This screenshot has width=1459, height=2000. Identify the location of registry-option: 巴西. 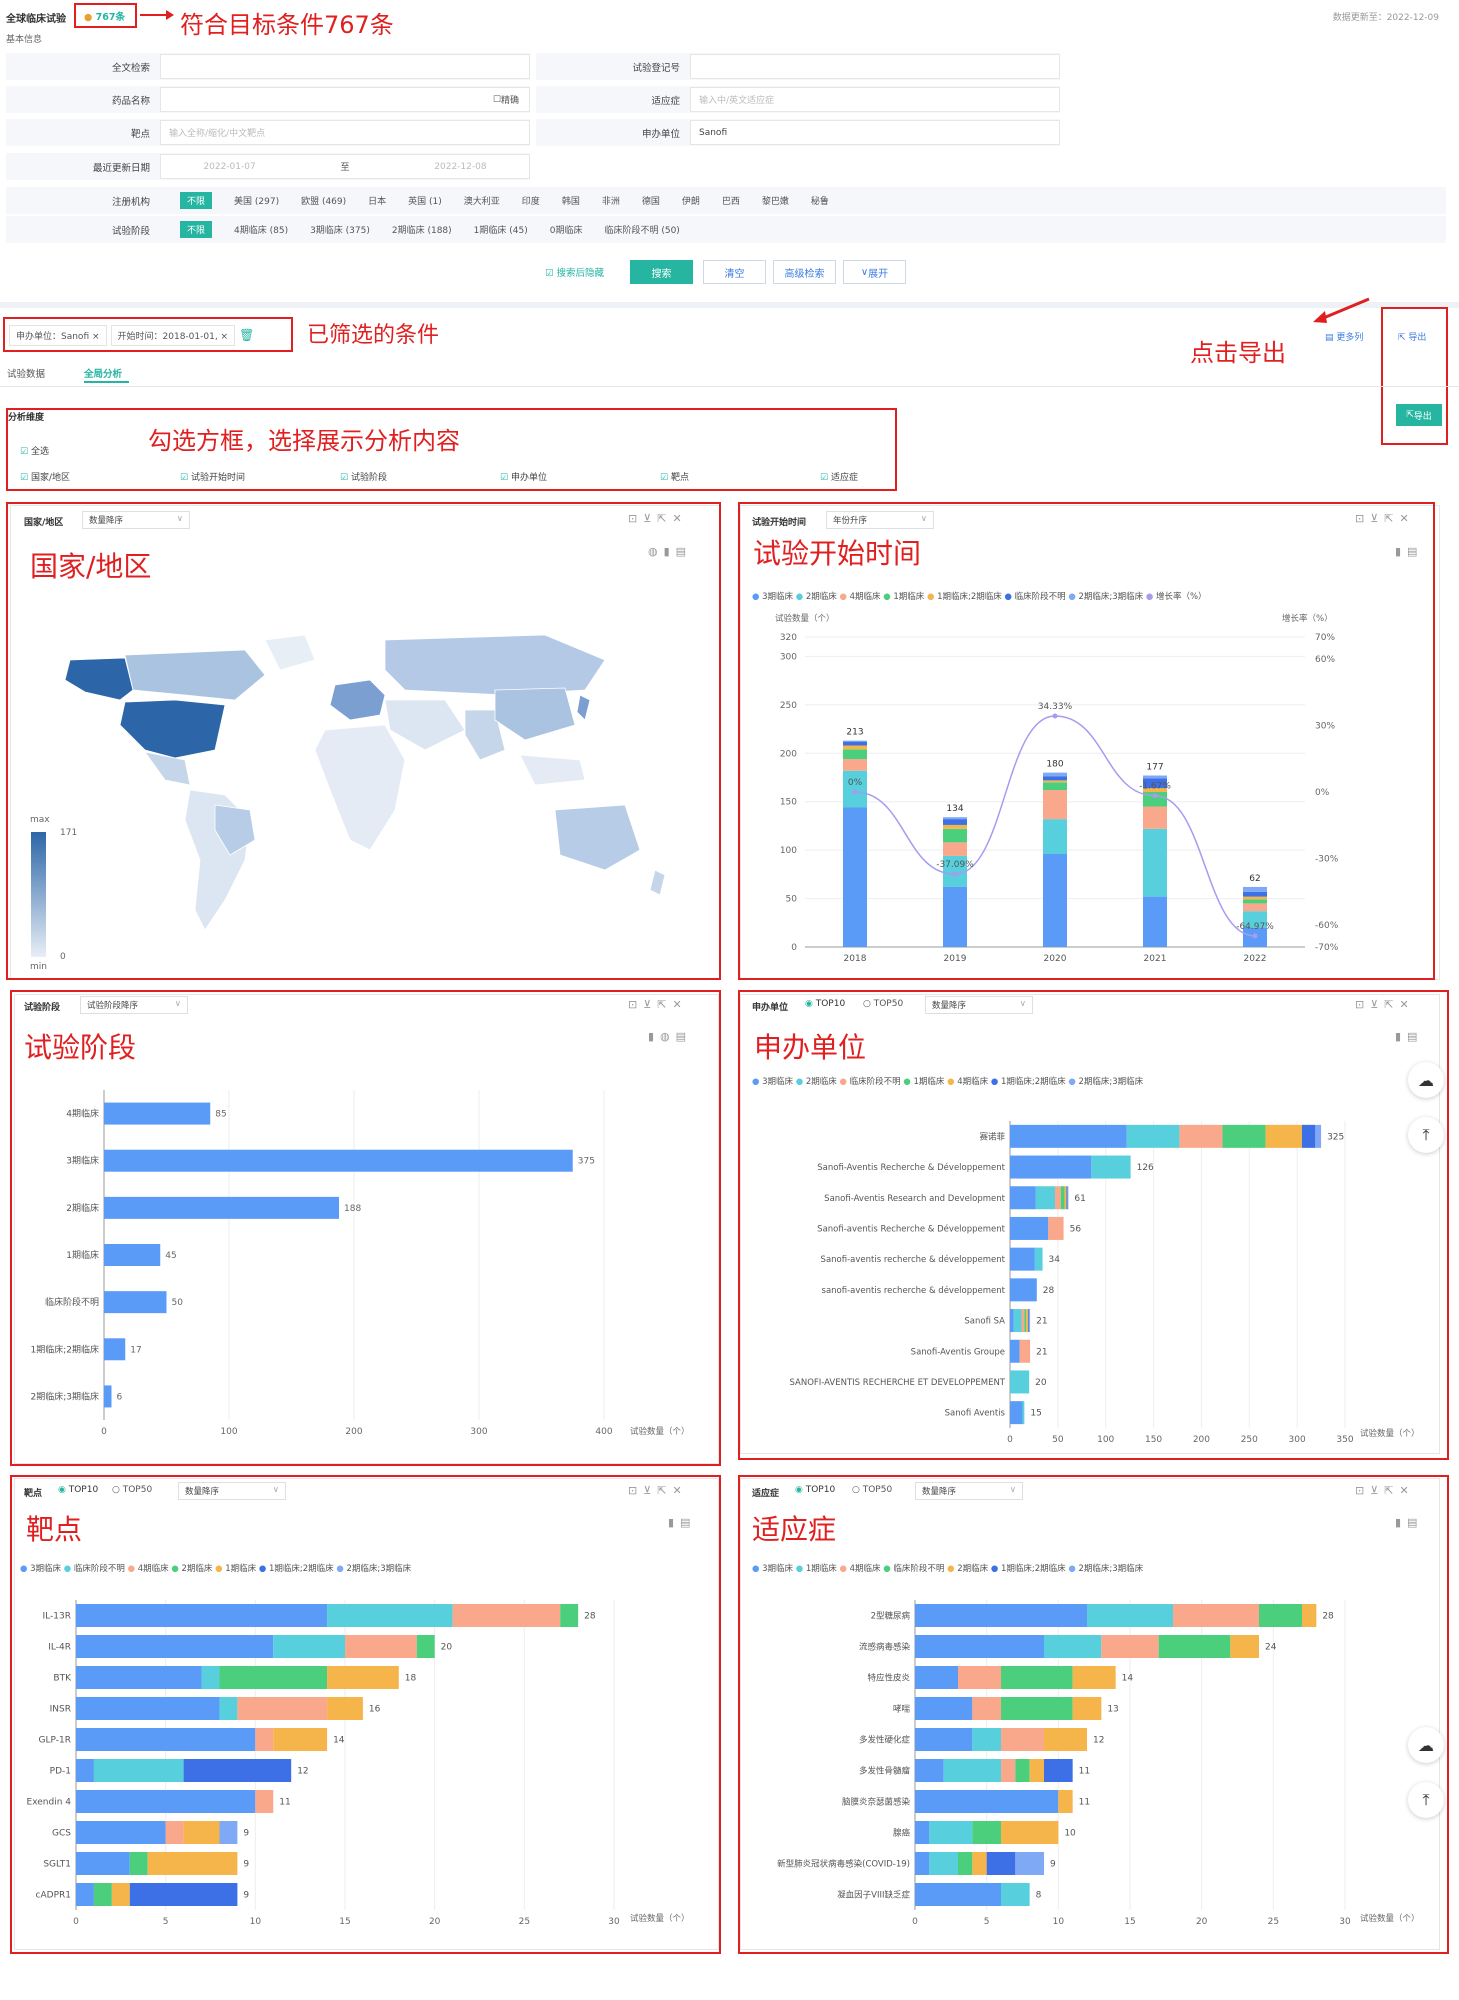
(730, 202).